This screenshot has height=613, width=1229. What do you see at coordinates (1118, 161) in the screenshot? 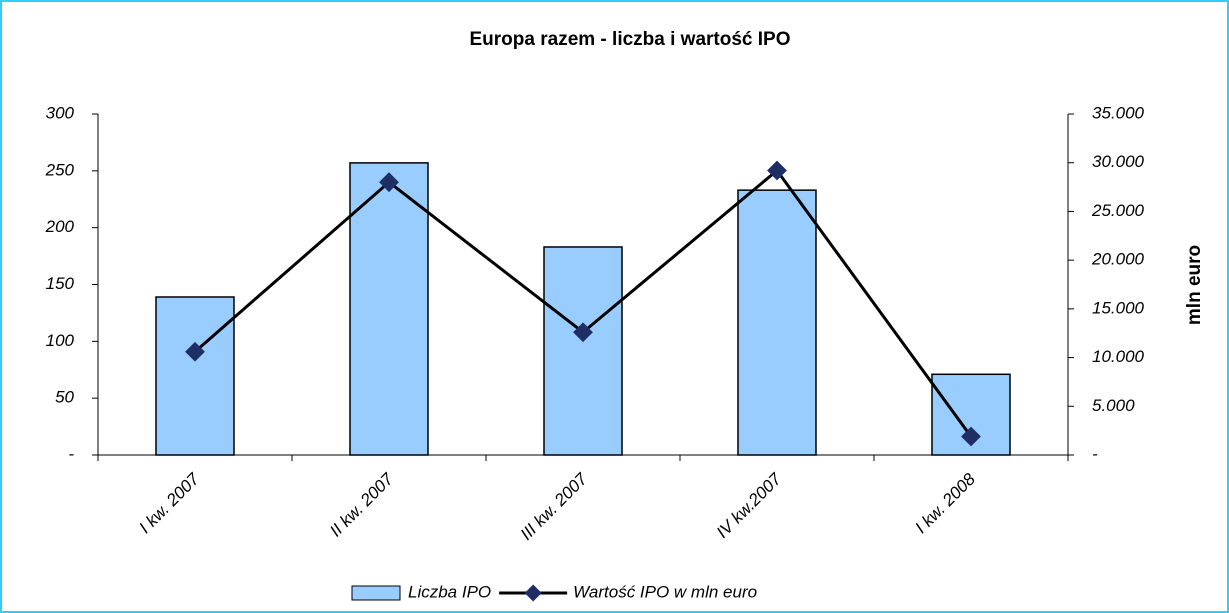
I see `y2ticks-label: 30.000` at bounding box center [1118, 161].